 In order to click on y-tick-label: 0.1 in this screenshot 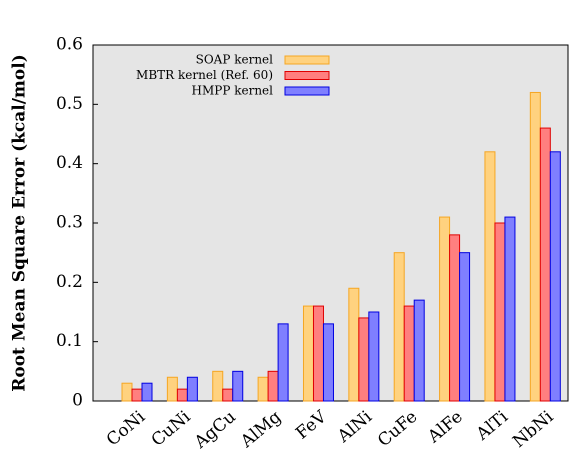, I will do `click(69, 341)`.